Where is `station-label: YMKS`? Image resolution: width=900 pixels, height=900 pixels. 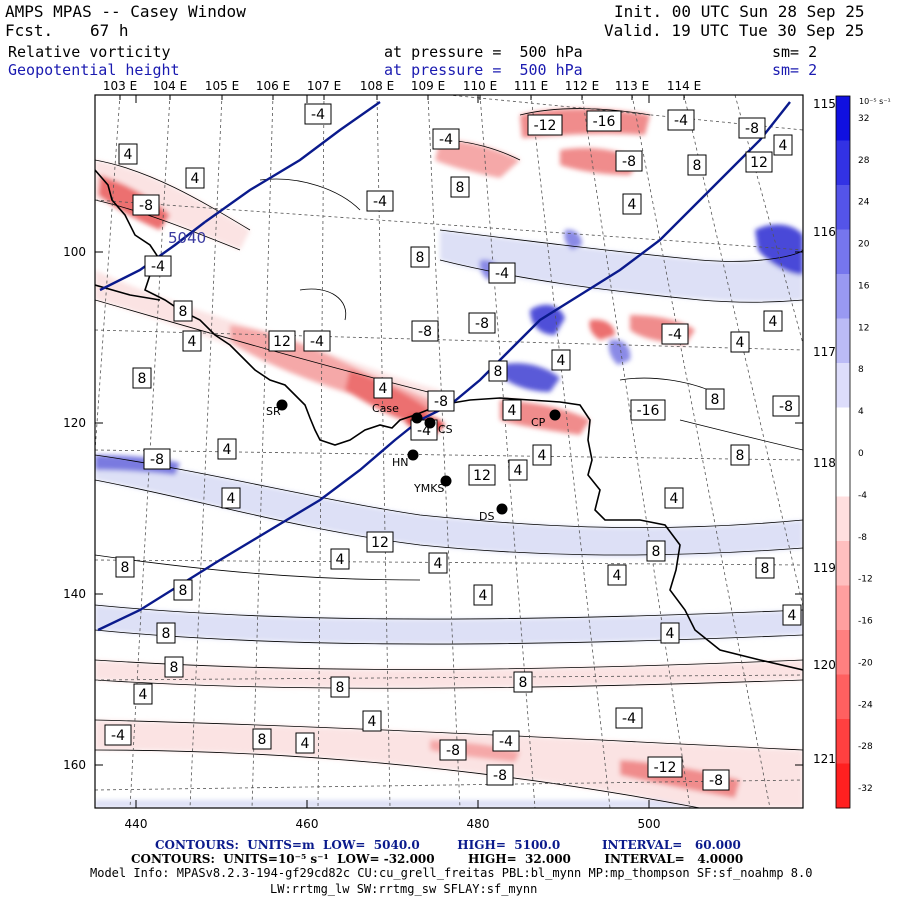 station-label: YMKS is located at coordinates (428, 488).